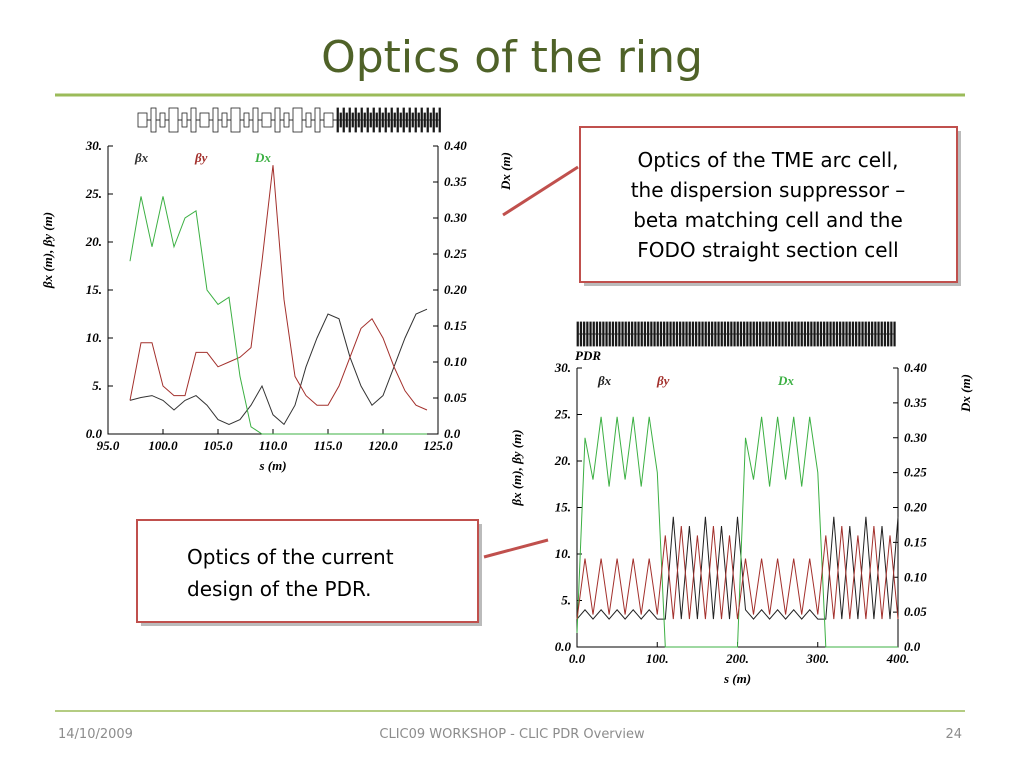 This screenshot has width=1024, height=768. I want to click on y2-tick-label: 0.25, so click(455, 253).